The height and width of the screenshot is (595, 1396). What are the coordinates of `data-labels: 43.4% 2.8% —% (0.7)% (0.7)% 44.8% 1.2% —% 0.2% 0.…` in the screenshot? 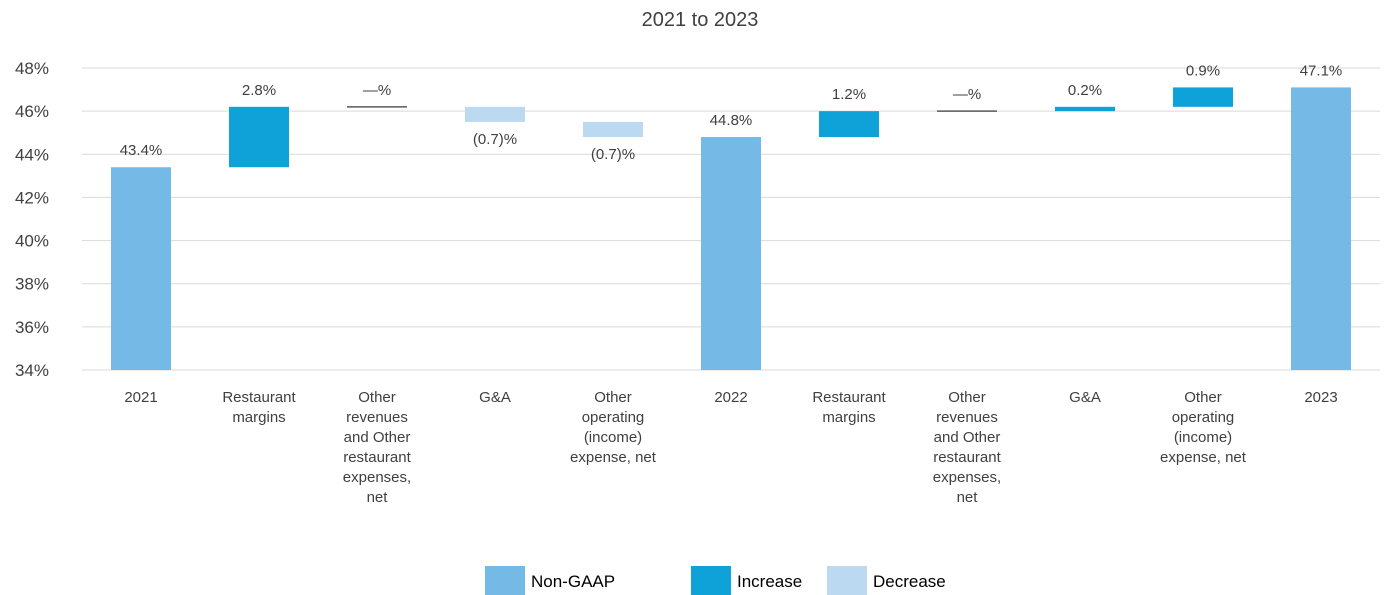 It's located at (731, 112).